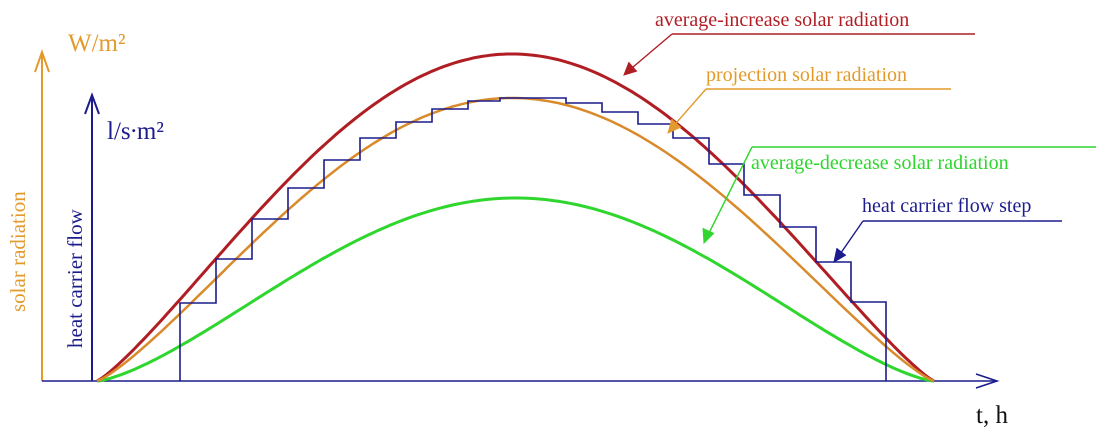  I want to click on flow-unit-label: l/s∙m², so click(135, 131).